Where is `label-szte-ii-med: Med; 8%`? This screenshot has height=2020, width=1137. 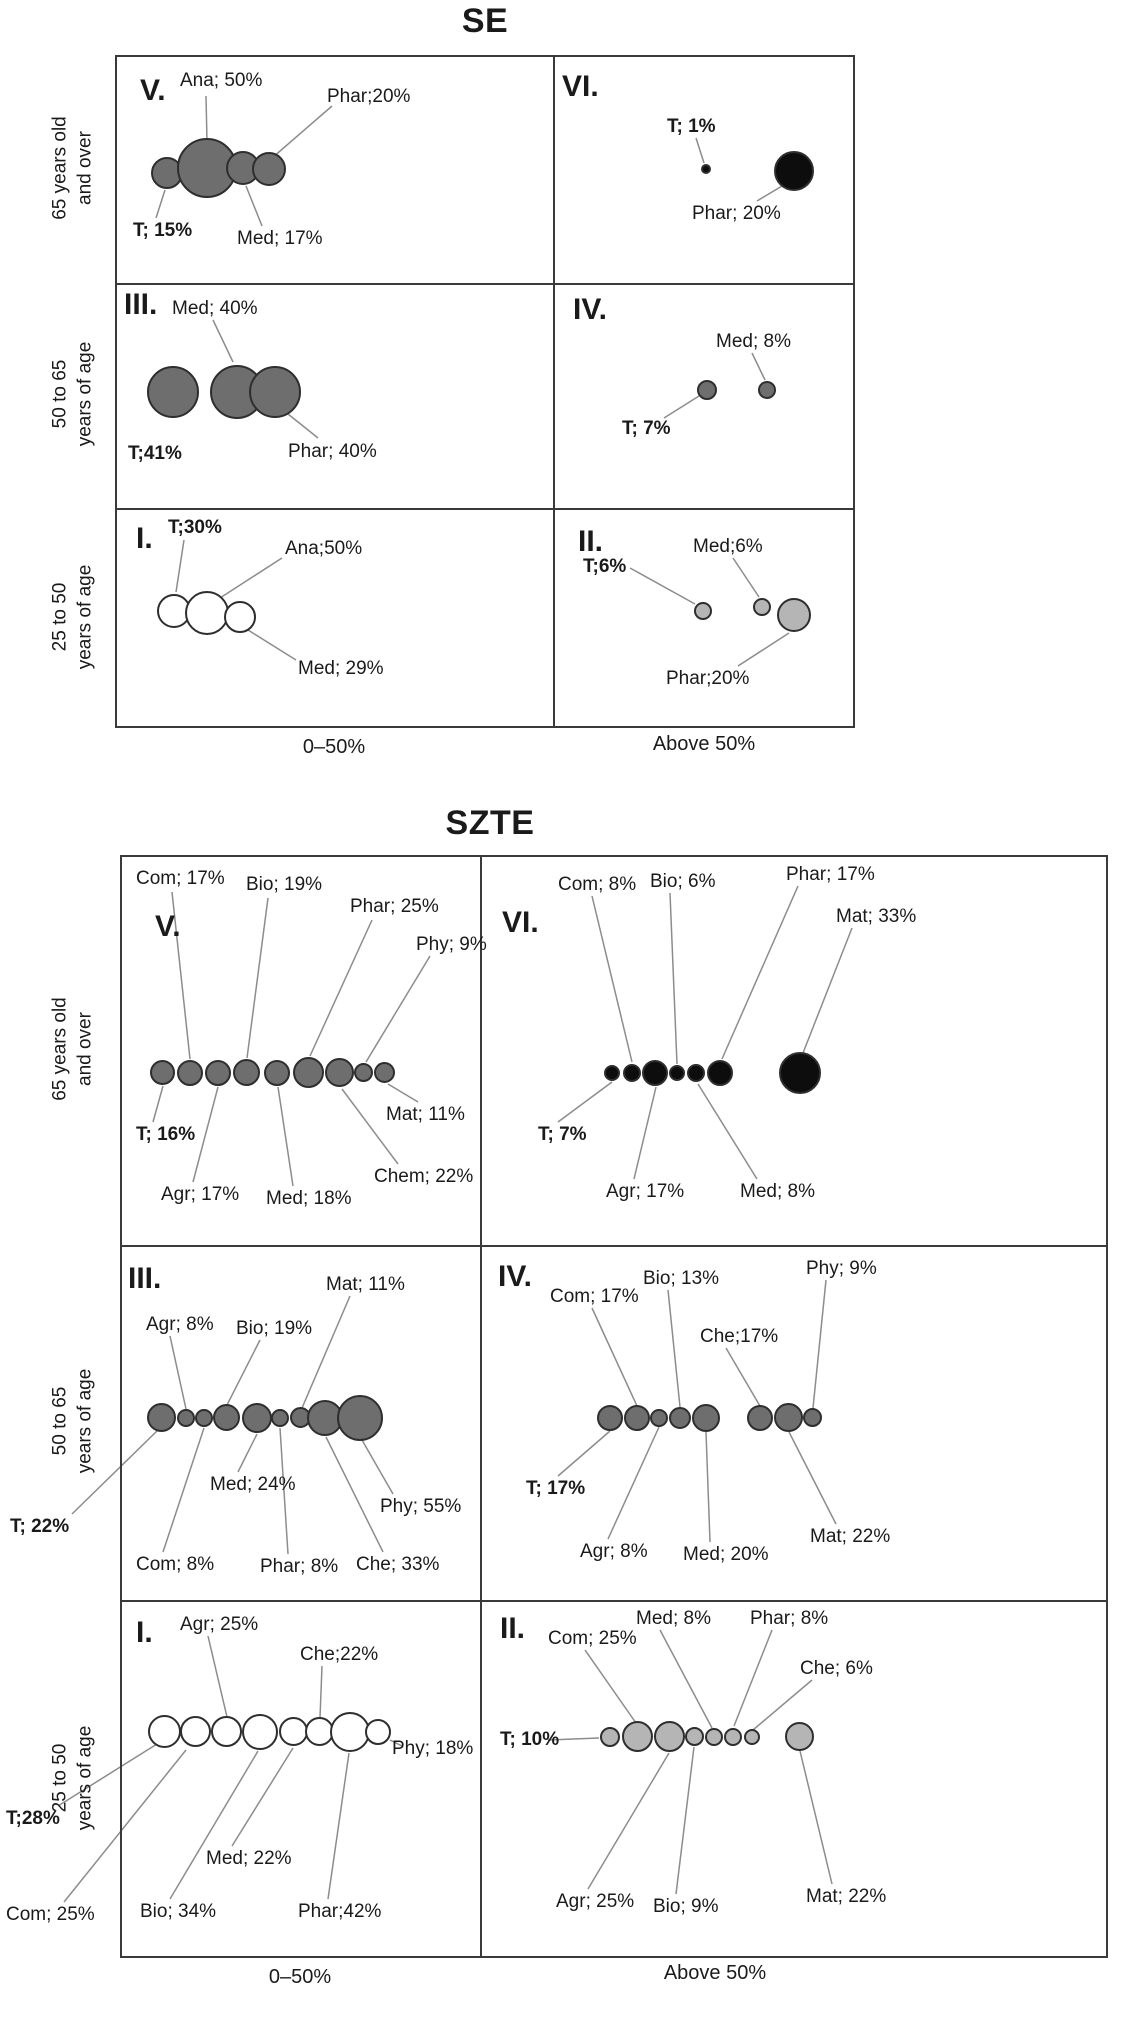 label-szte-ii-med: Med; 8% is located at coordinates (673, 1618).